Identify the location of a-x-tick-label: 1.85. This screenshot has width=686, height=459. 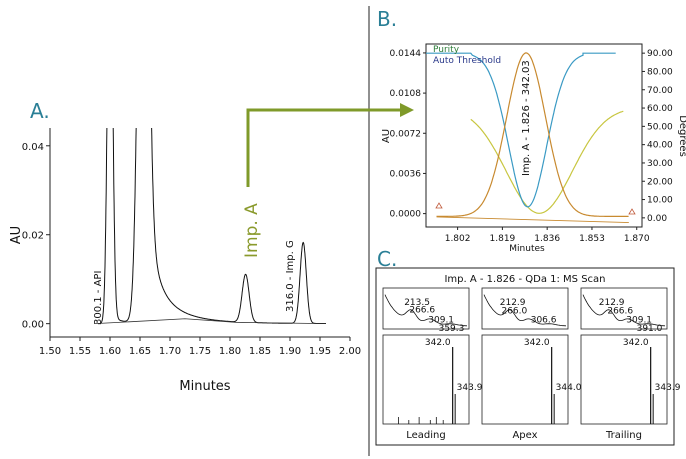
(260, 351).